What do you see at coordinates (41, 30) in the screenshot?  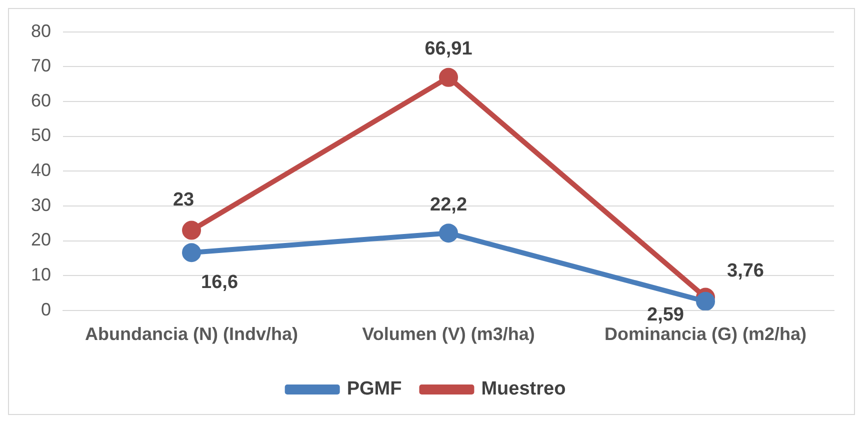 I see `y-tick-label: 80` at bounding box center [41, 30].